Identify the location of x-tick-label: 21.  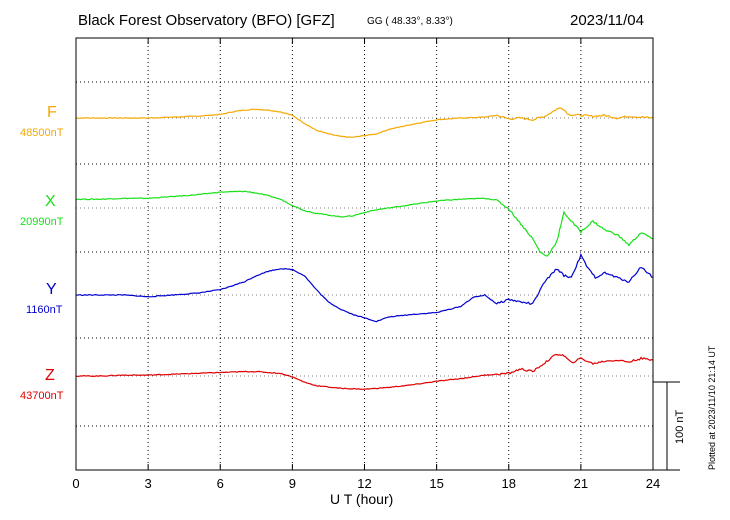
(581, 483).